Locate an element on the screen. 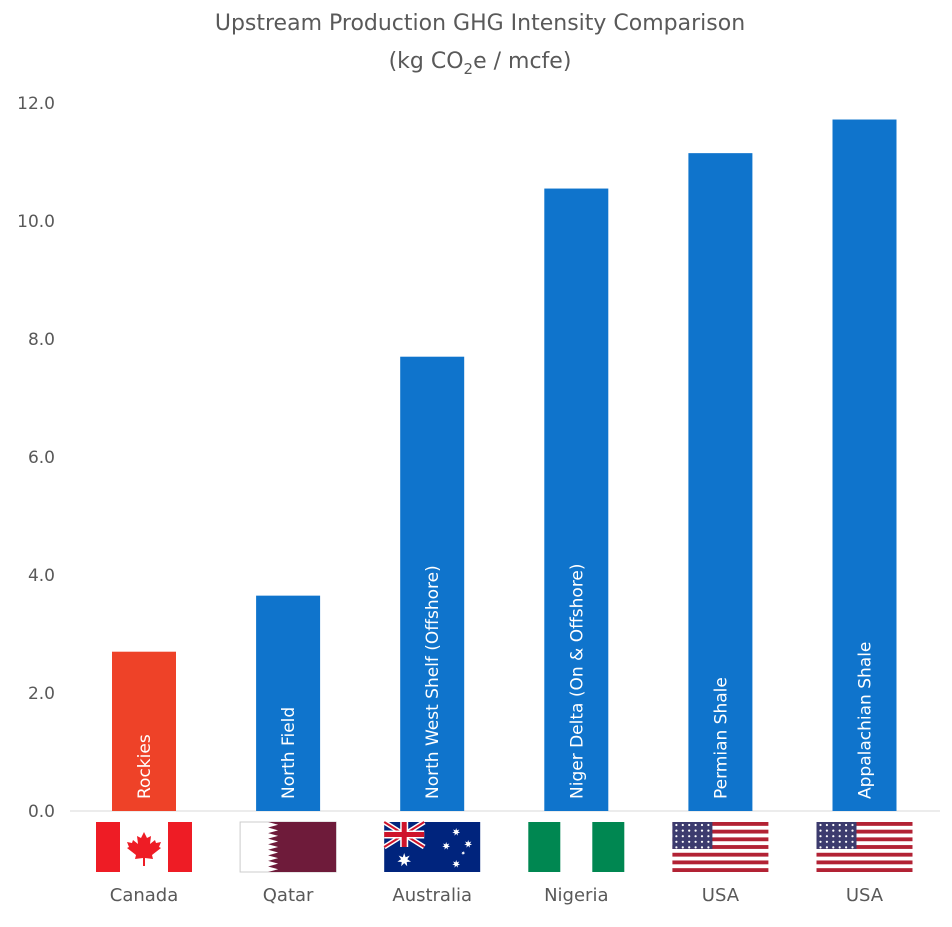 Image resolution: width=952 pixels, height=927 pixels. canada-flag-icon is located at coordinates (144, 847).